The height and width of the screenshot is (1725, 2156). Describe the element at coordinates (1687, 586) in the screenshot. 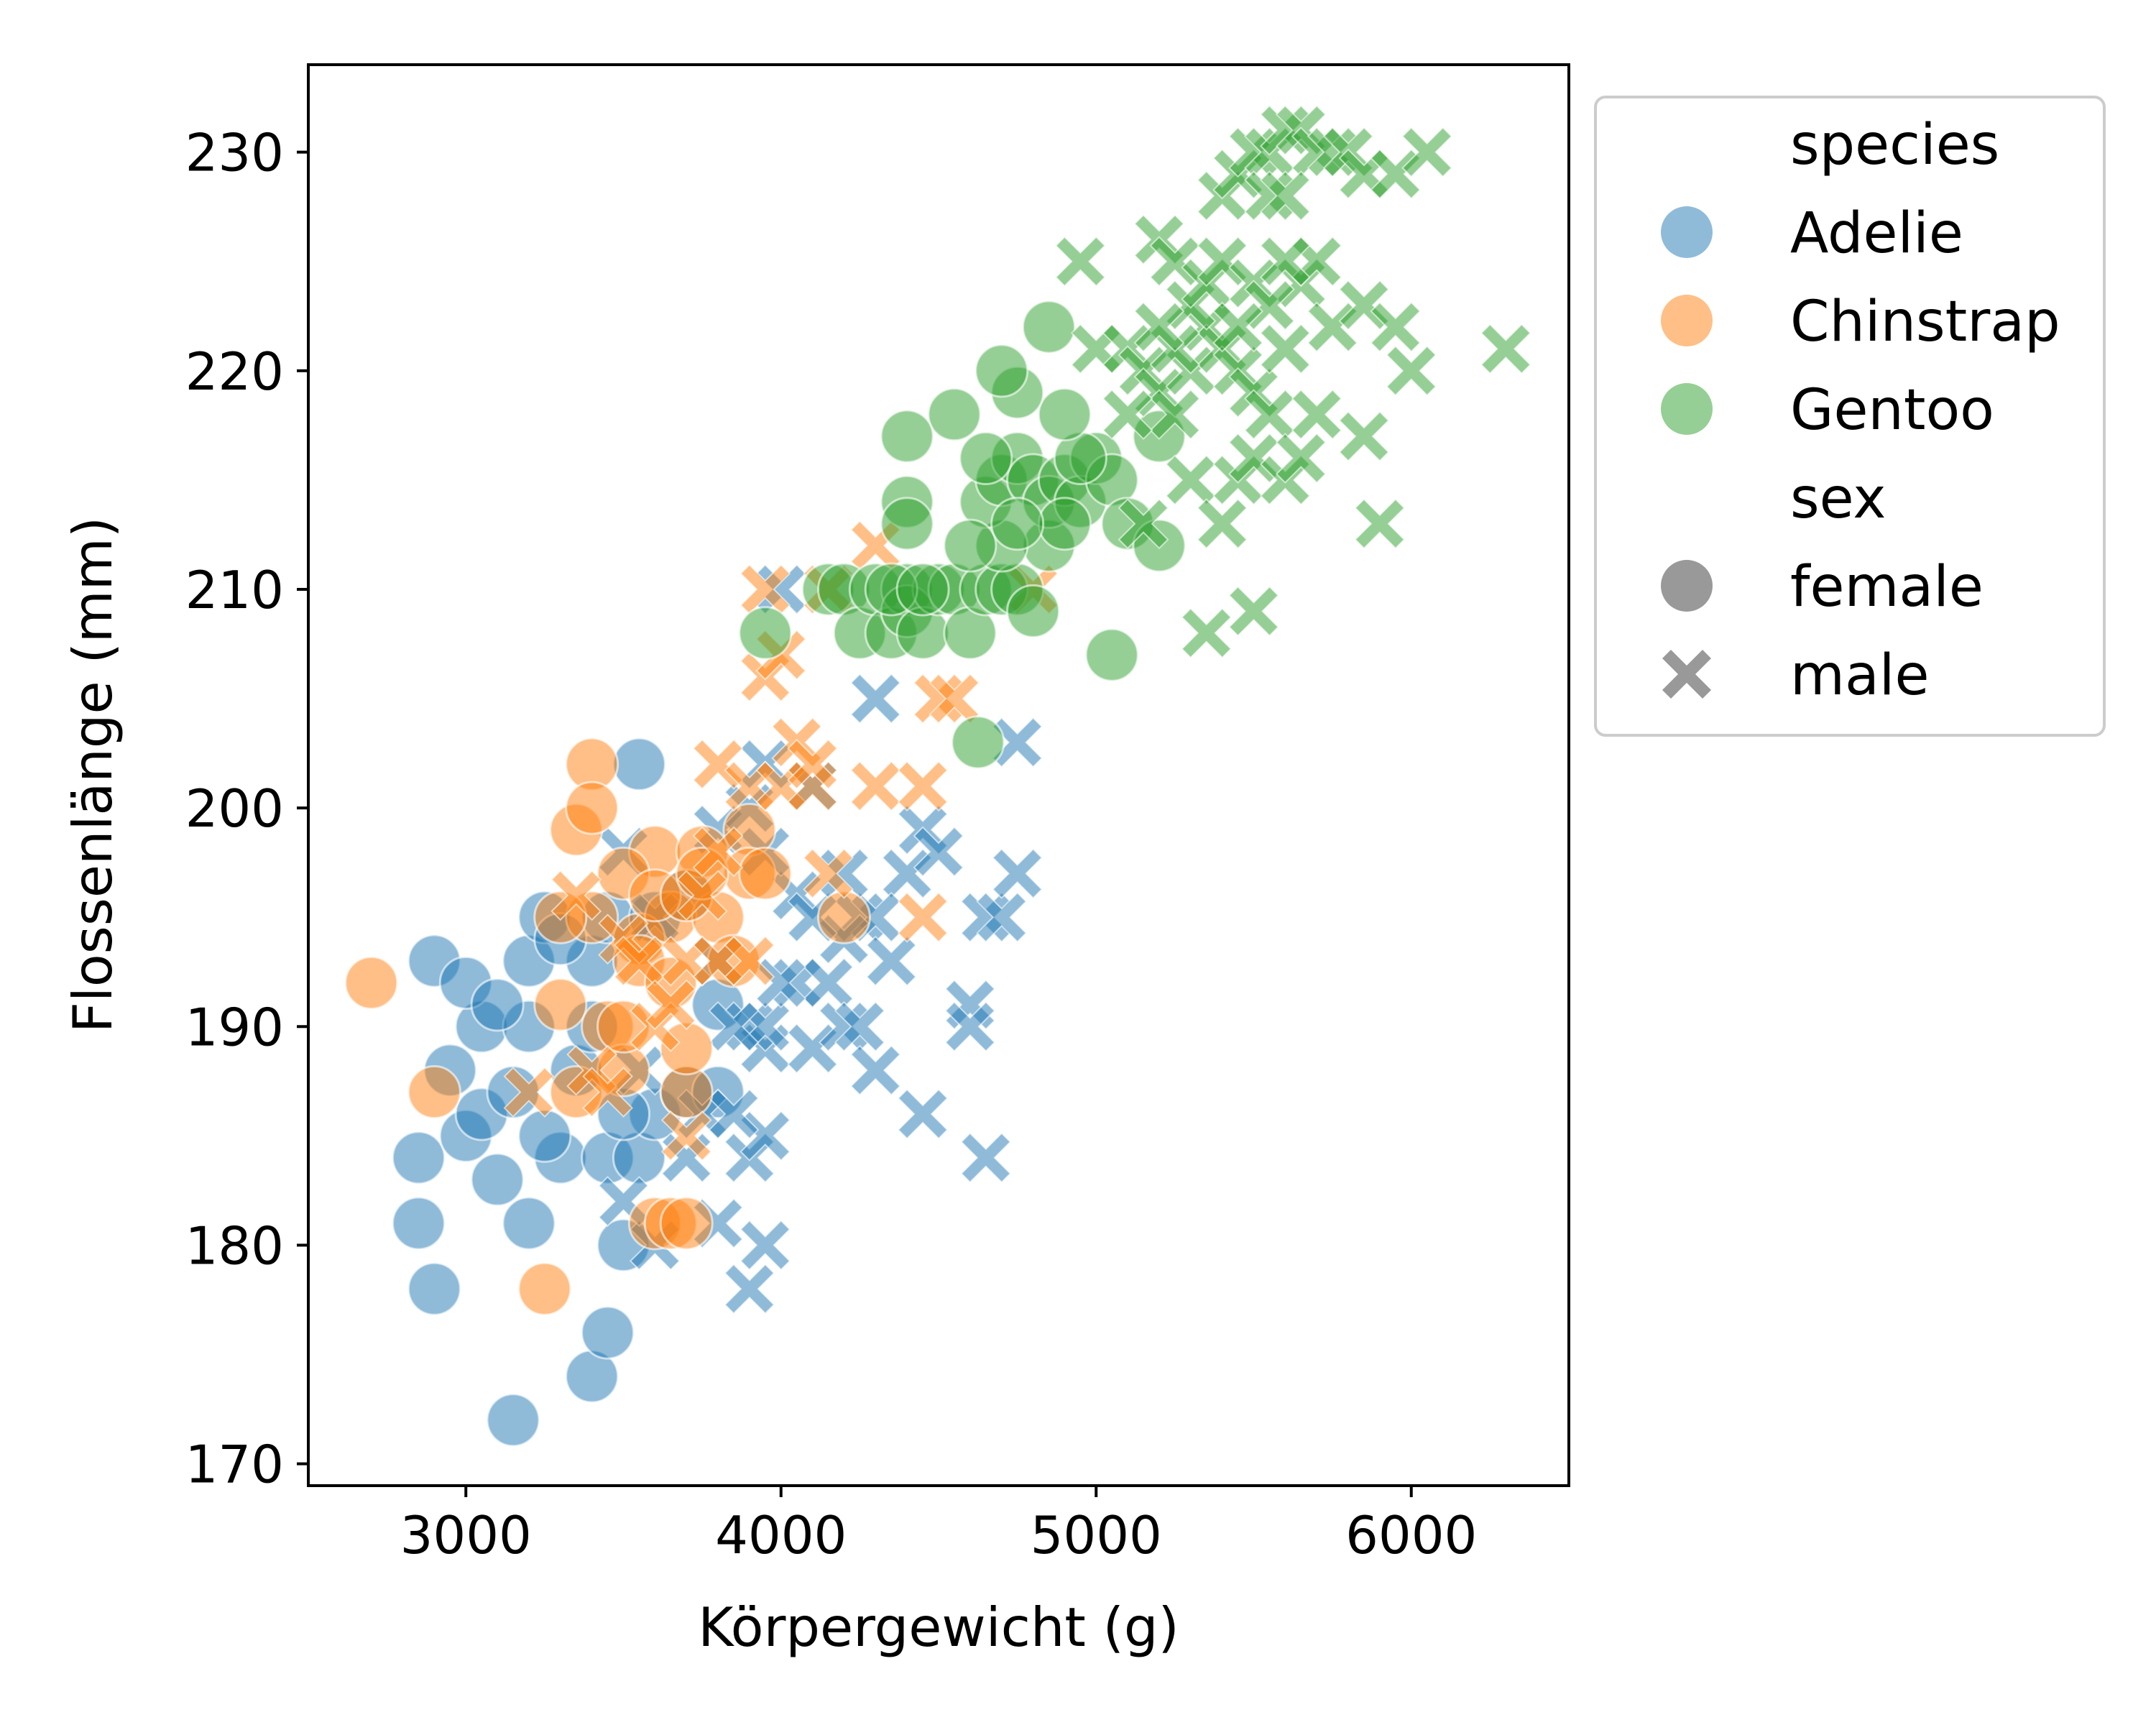

I see `legend-marker-female` at that location.